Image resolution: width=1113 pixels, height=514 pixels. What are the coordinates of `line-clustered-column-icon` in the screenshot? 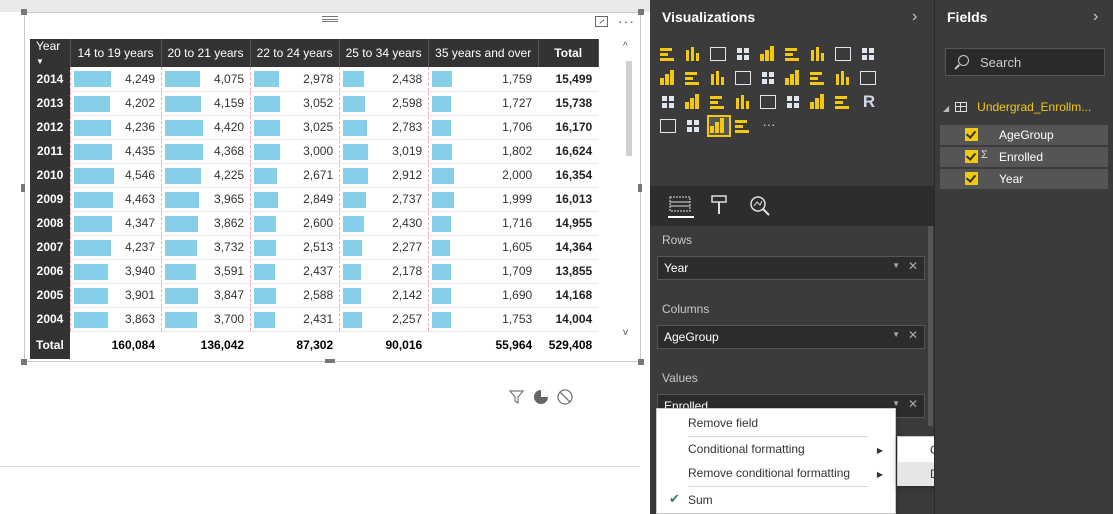 It's located at (694, 78).